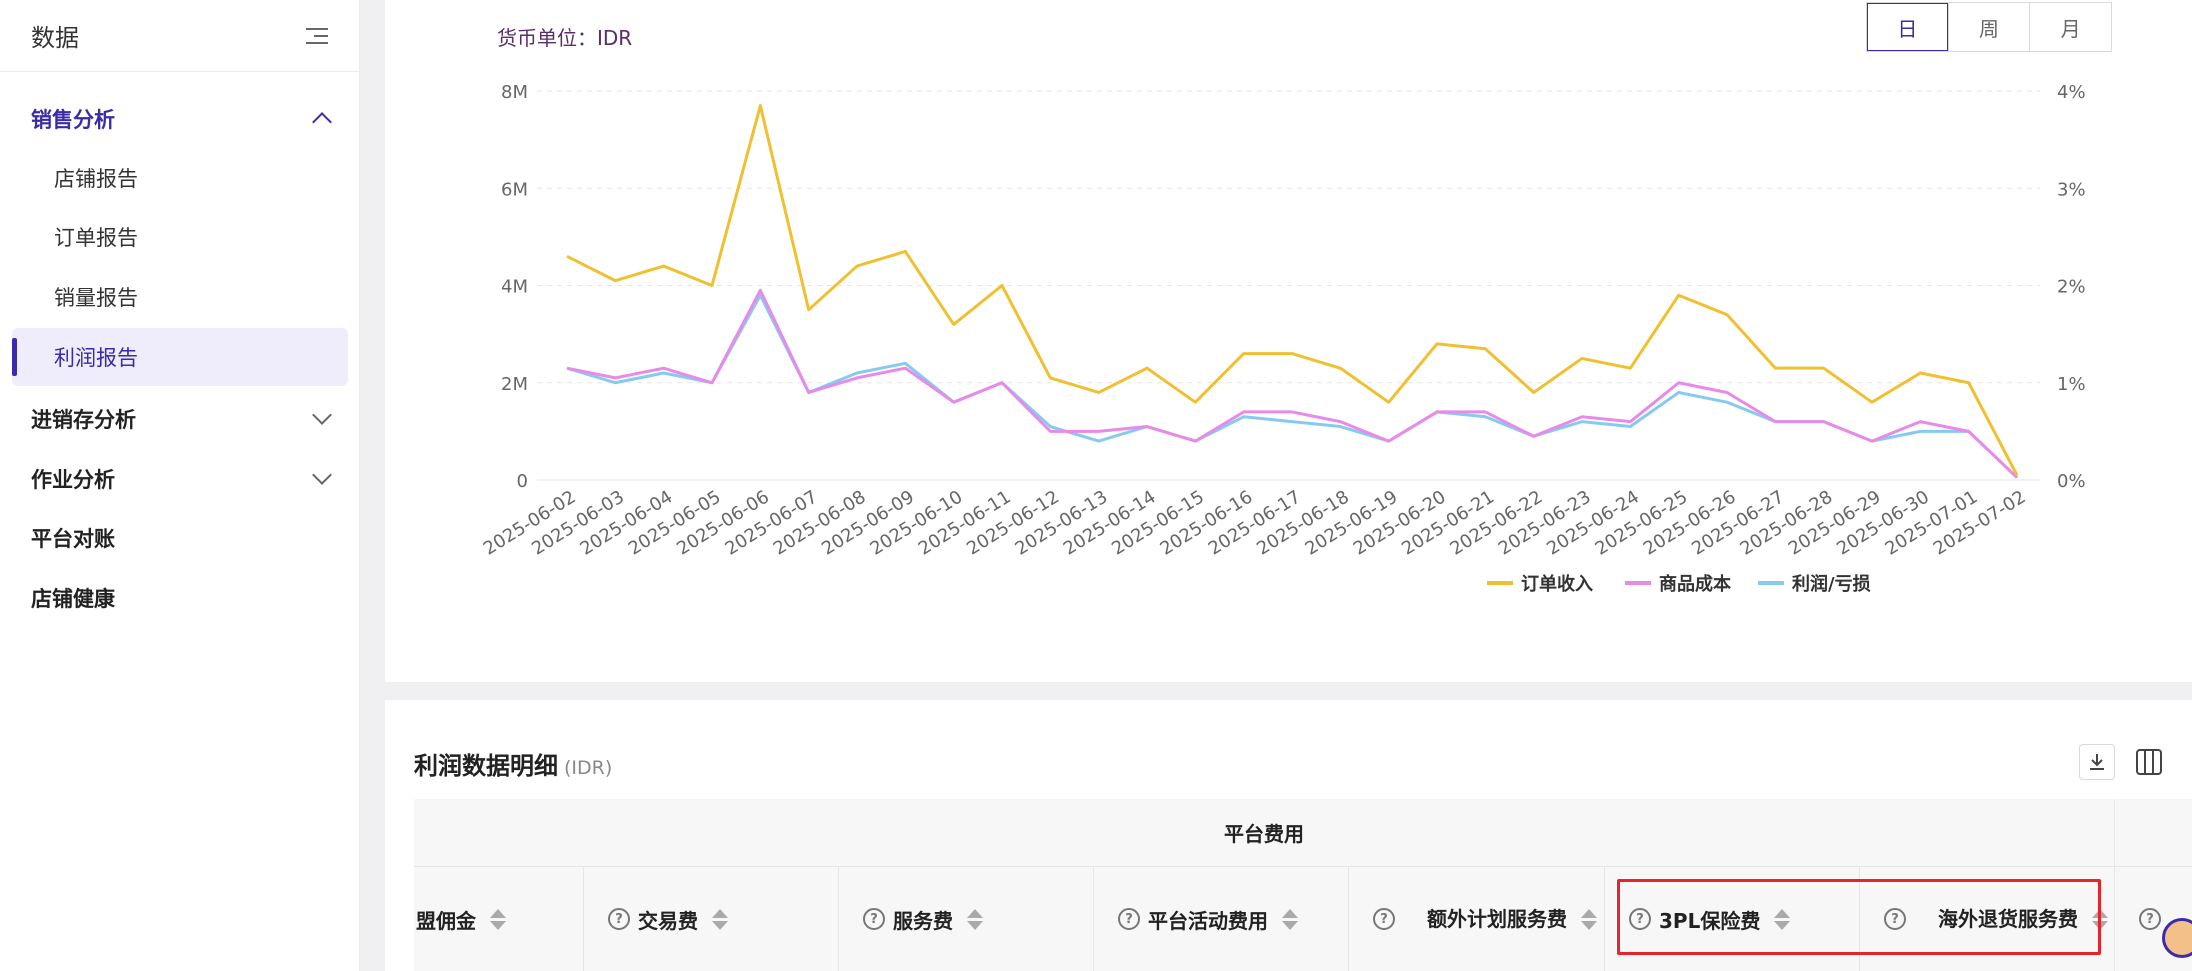  Describe the element at coordinates (180, 419) in the screenshot. I see `sidebar-group-inventory-analysis: 进销存分析` at that location.